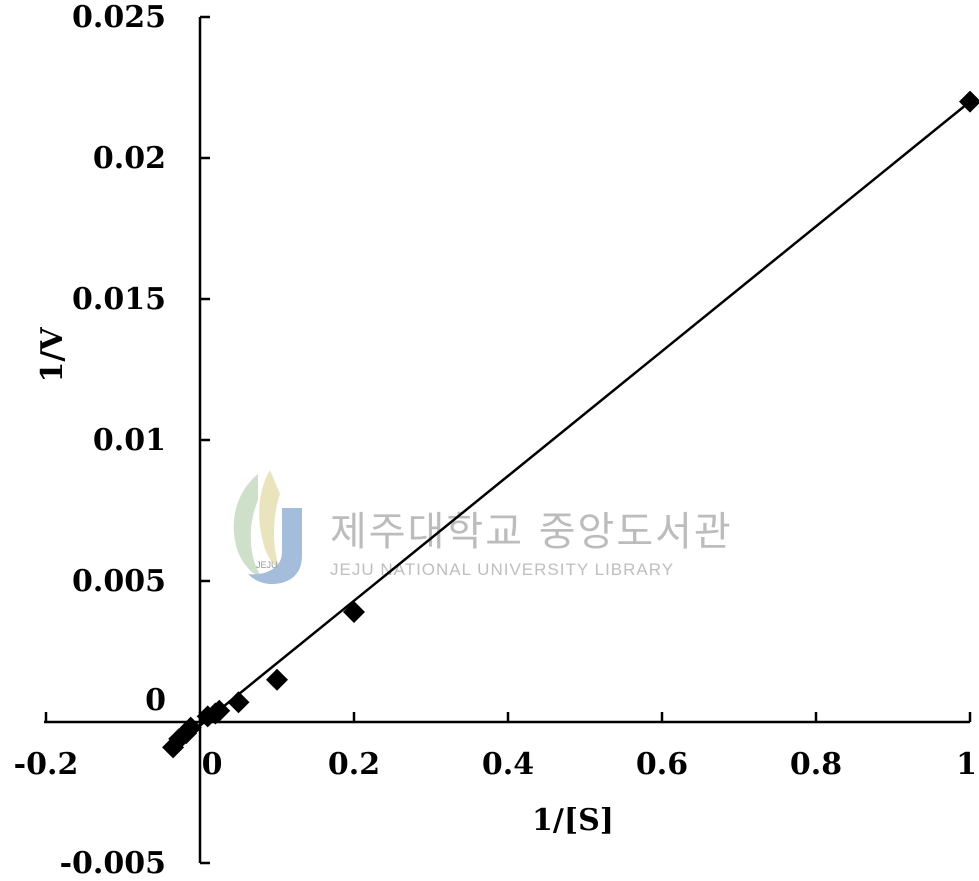 The height and width of the screenshot is (881, 979). I want to click on watermark-english-text: JEJU NATIONAL UNIVERSITY LIBRARY, so click(502, 569).